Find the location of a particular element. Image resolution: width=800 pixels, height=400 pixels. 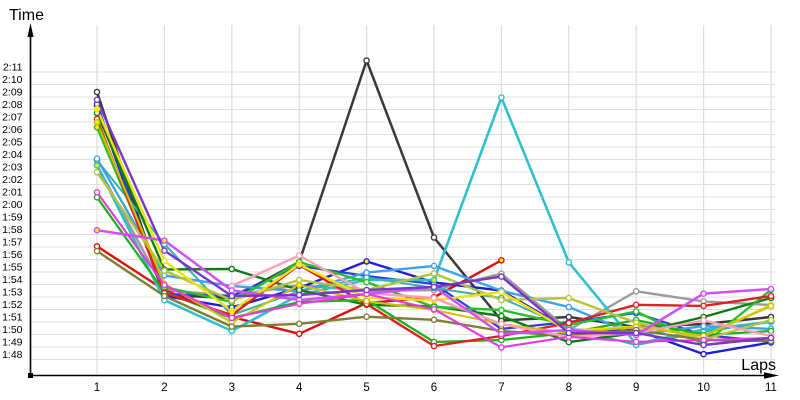

svg-text: Time is located at coordinates (26, 15).